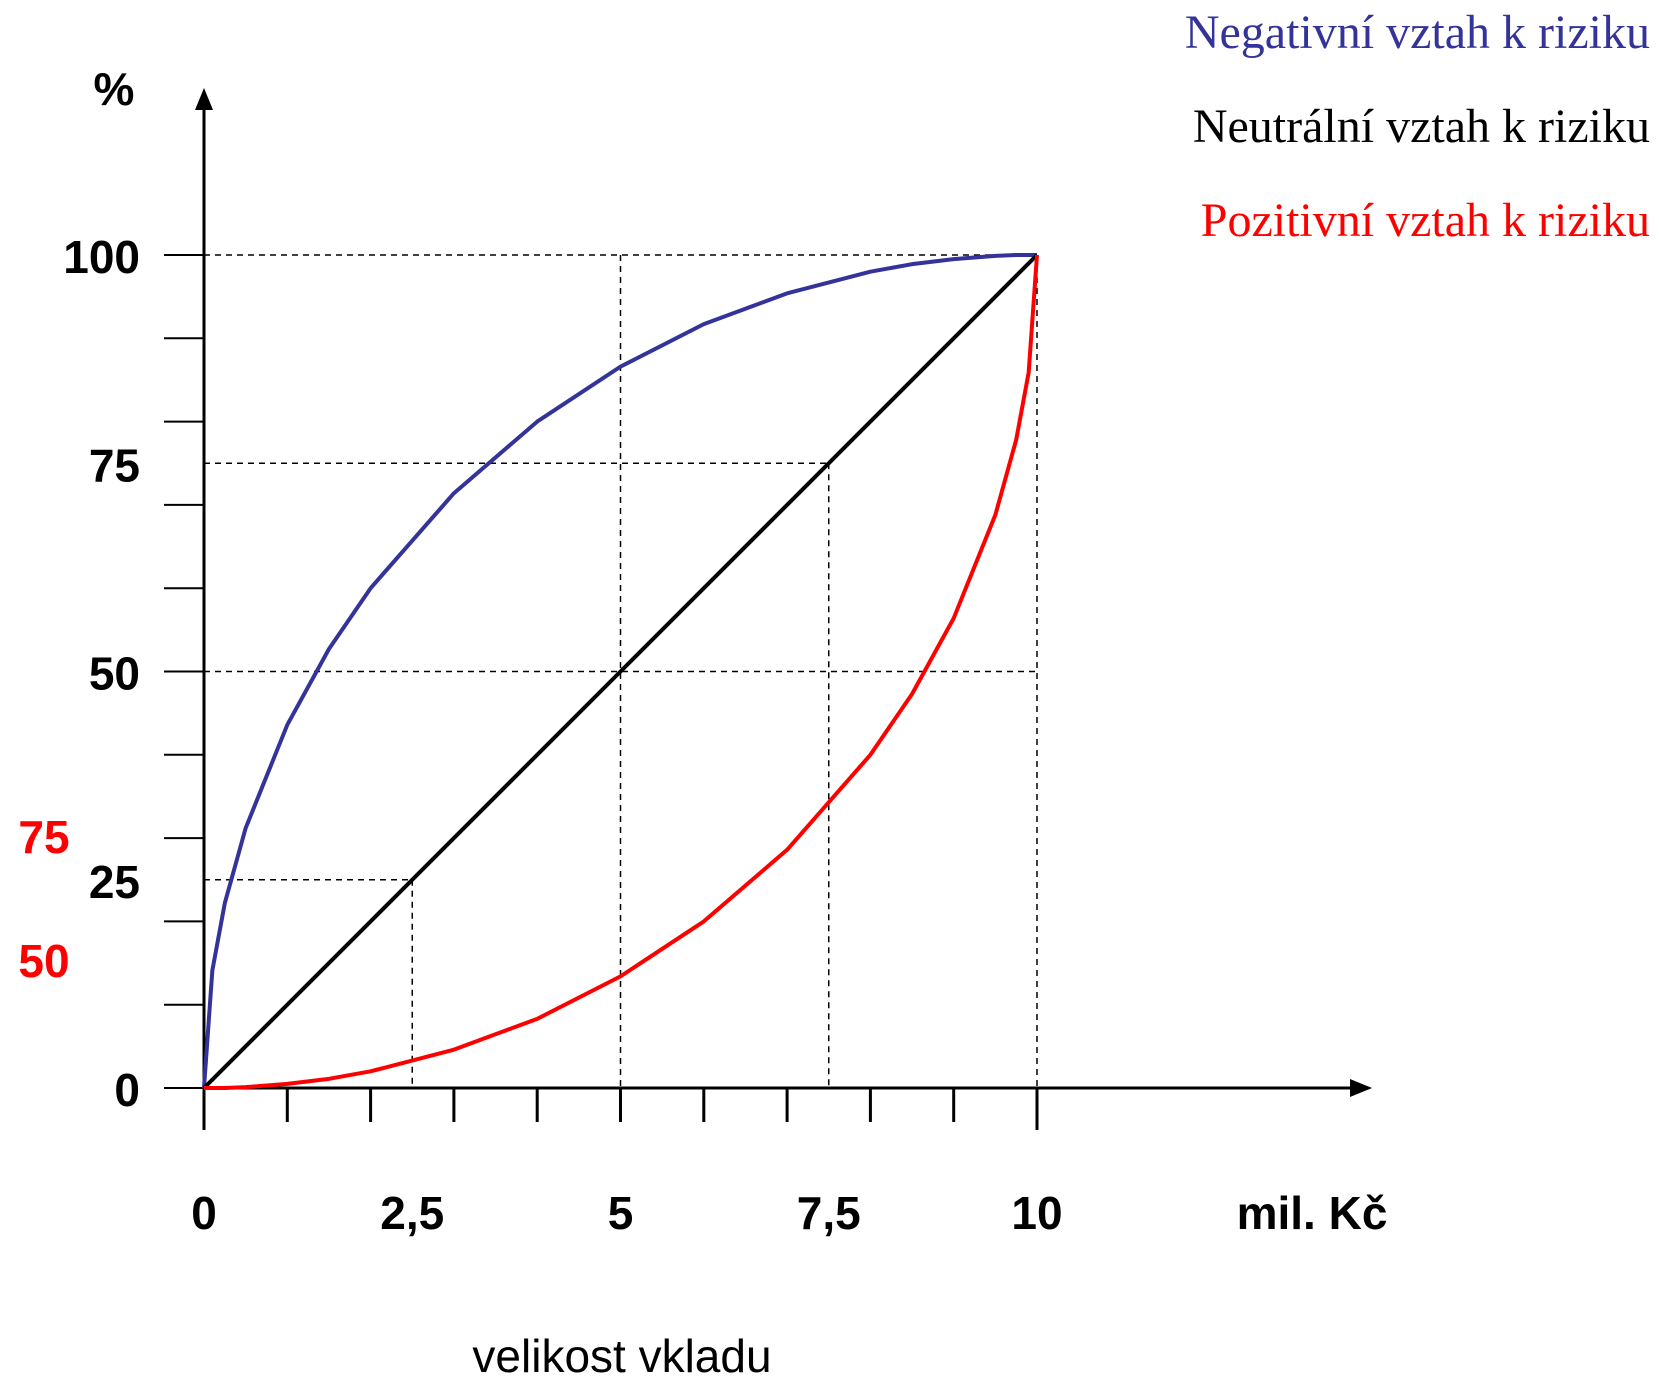  I want to click on y-axis-label: %, so click(114, 89).